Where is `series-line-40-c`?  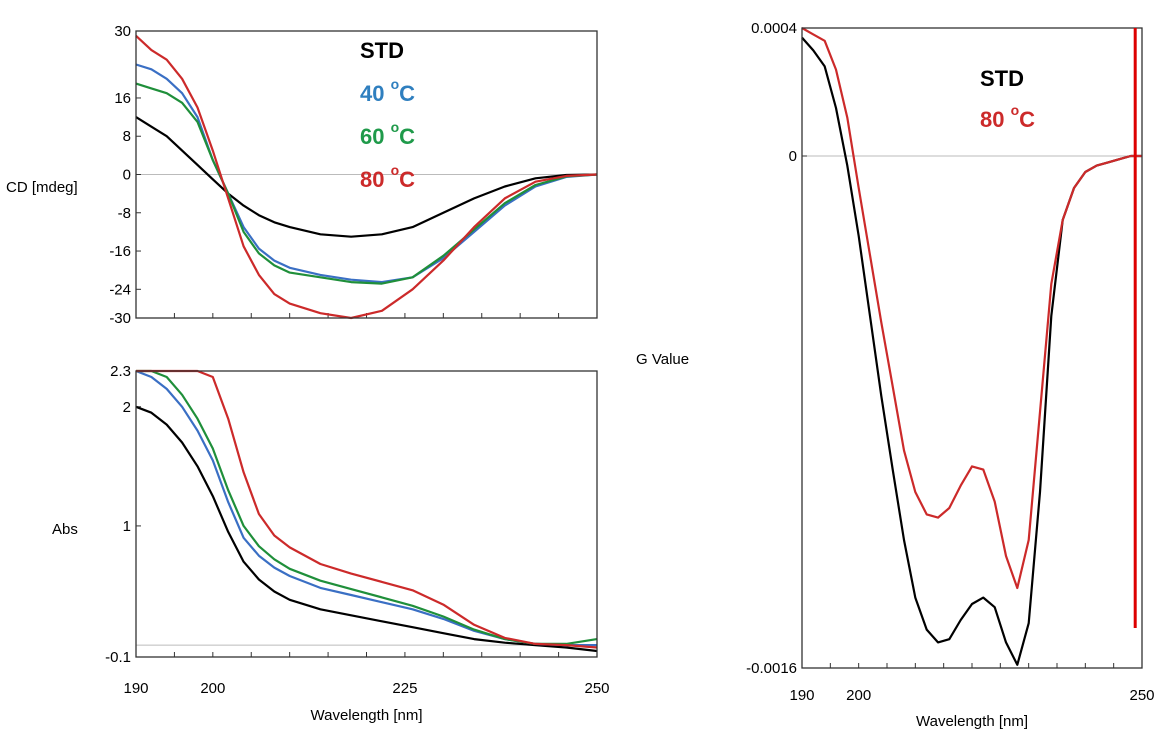
series-line-40-c is located at coordinates (366, 173).